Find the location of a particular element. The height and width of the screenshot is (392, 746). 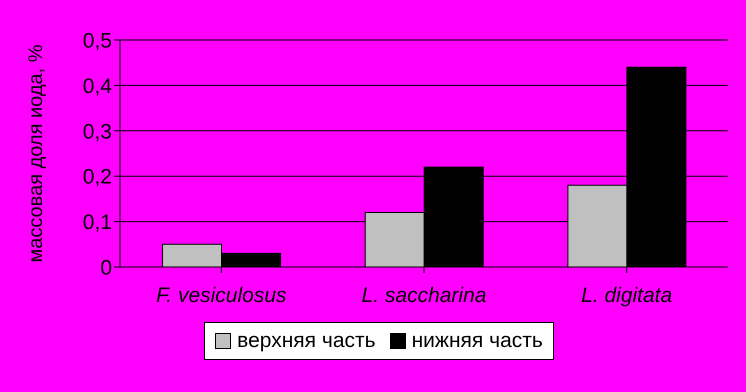

legend-label: нижняя часть is located at coordinates (476, 341).